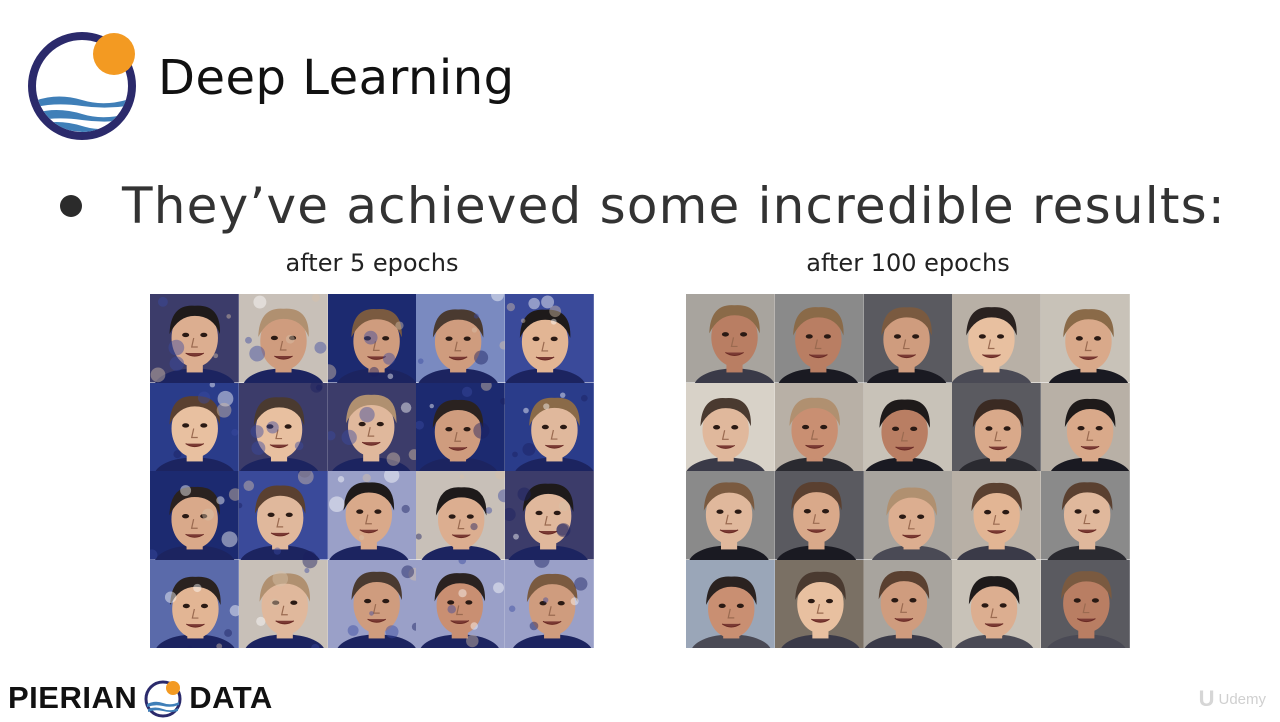 The height and width of the screenshot is (722, 1280). What do you see at coordinates (84, 84) in the screenshot?
I see `pierian-data-logo-icon` at bounding box center [84, 84].